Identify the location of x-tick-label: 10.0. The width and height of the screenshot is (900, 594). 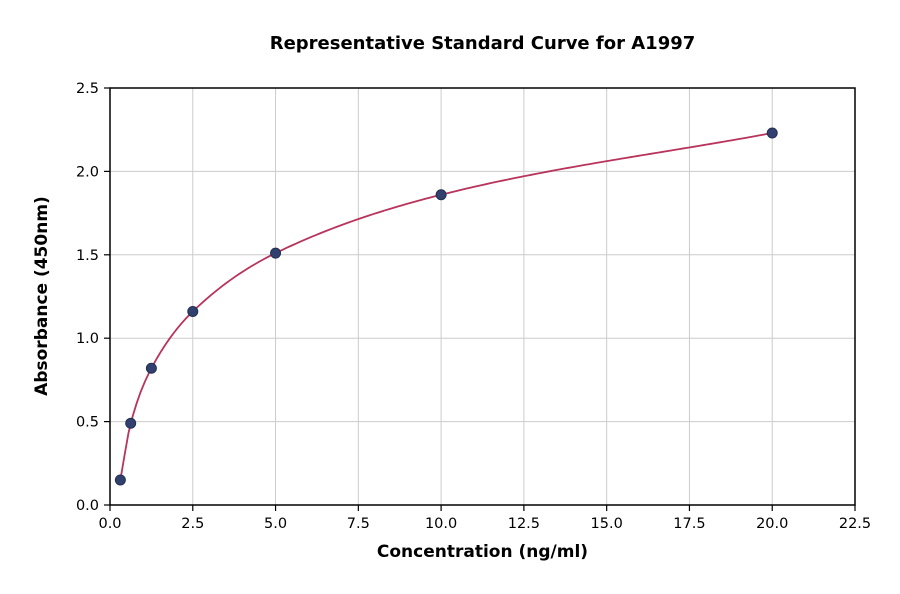
(441, 524).